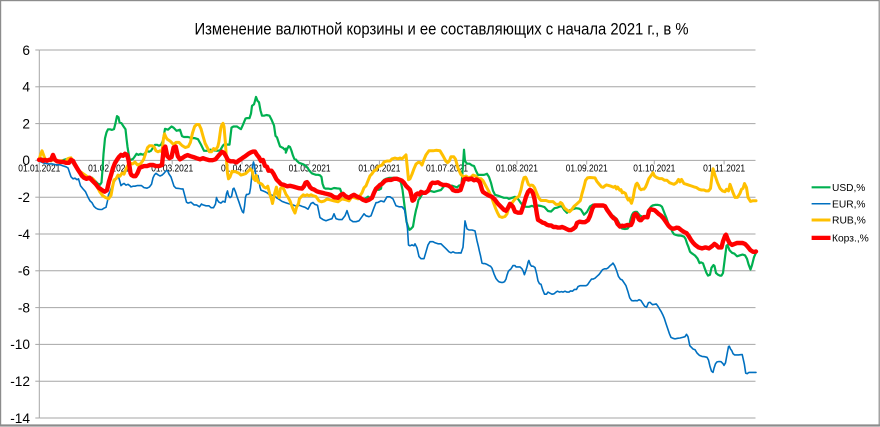 The width and height of the screenshot is (880, 427). What do you see at coordinates (24, 271) in the screenshot?
I see `svg-text: -6` at bounding box center [24, 271].